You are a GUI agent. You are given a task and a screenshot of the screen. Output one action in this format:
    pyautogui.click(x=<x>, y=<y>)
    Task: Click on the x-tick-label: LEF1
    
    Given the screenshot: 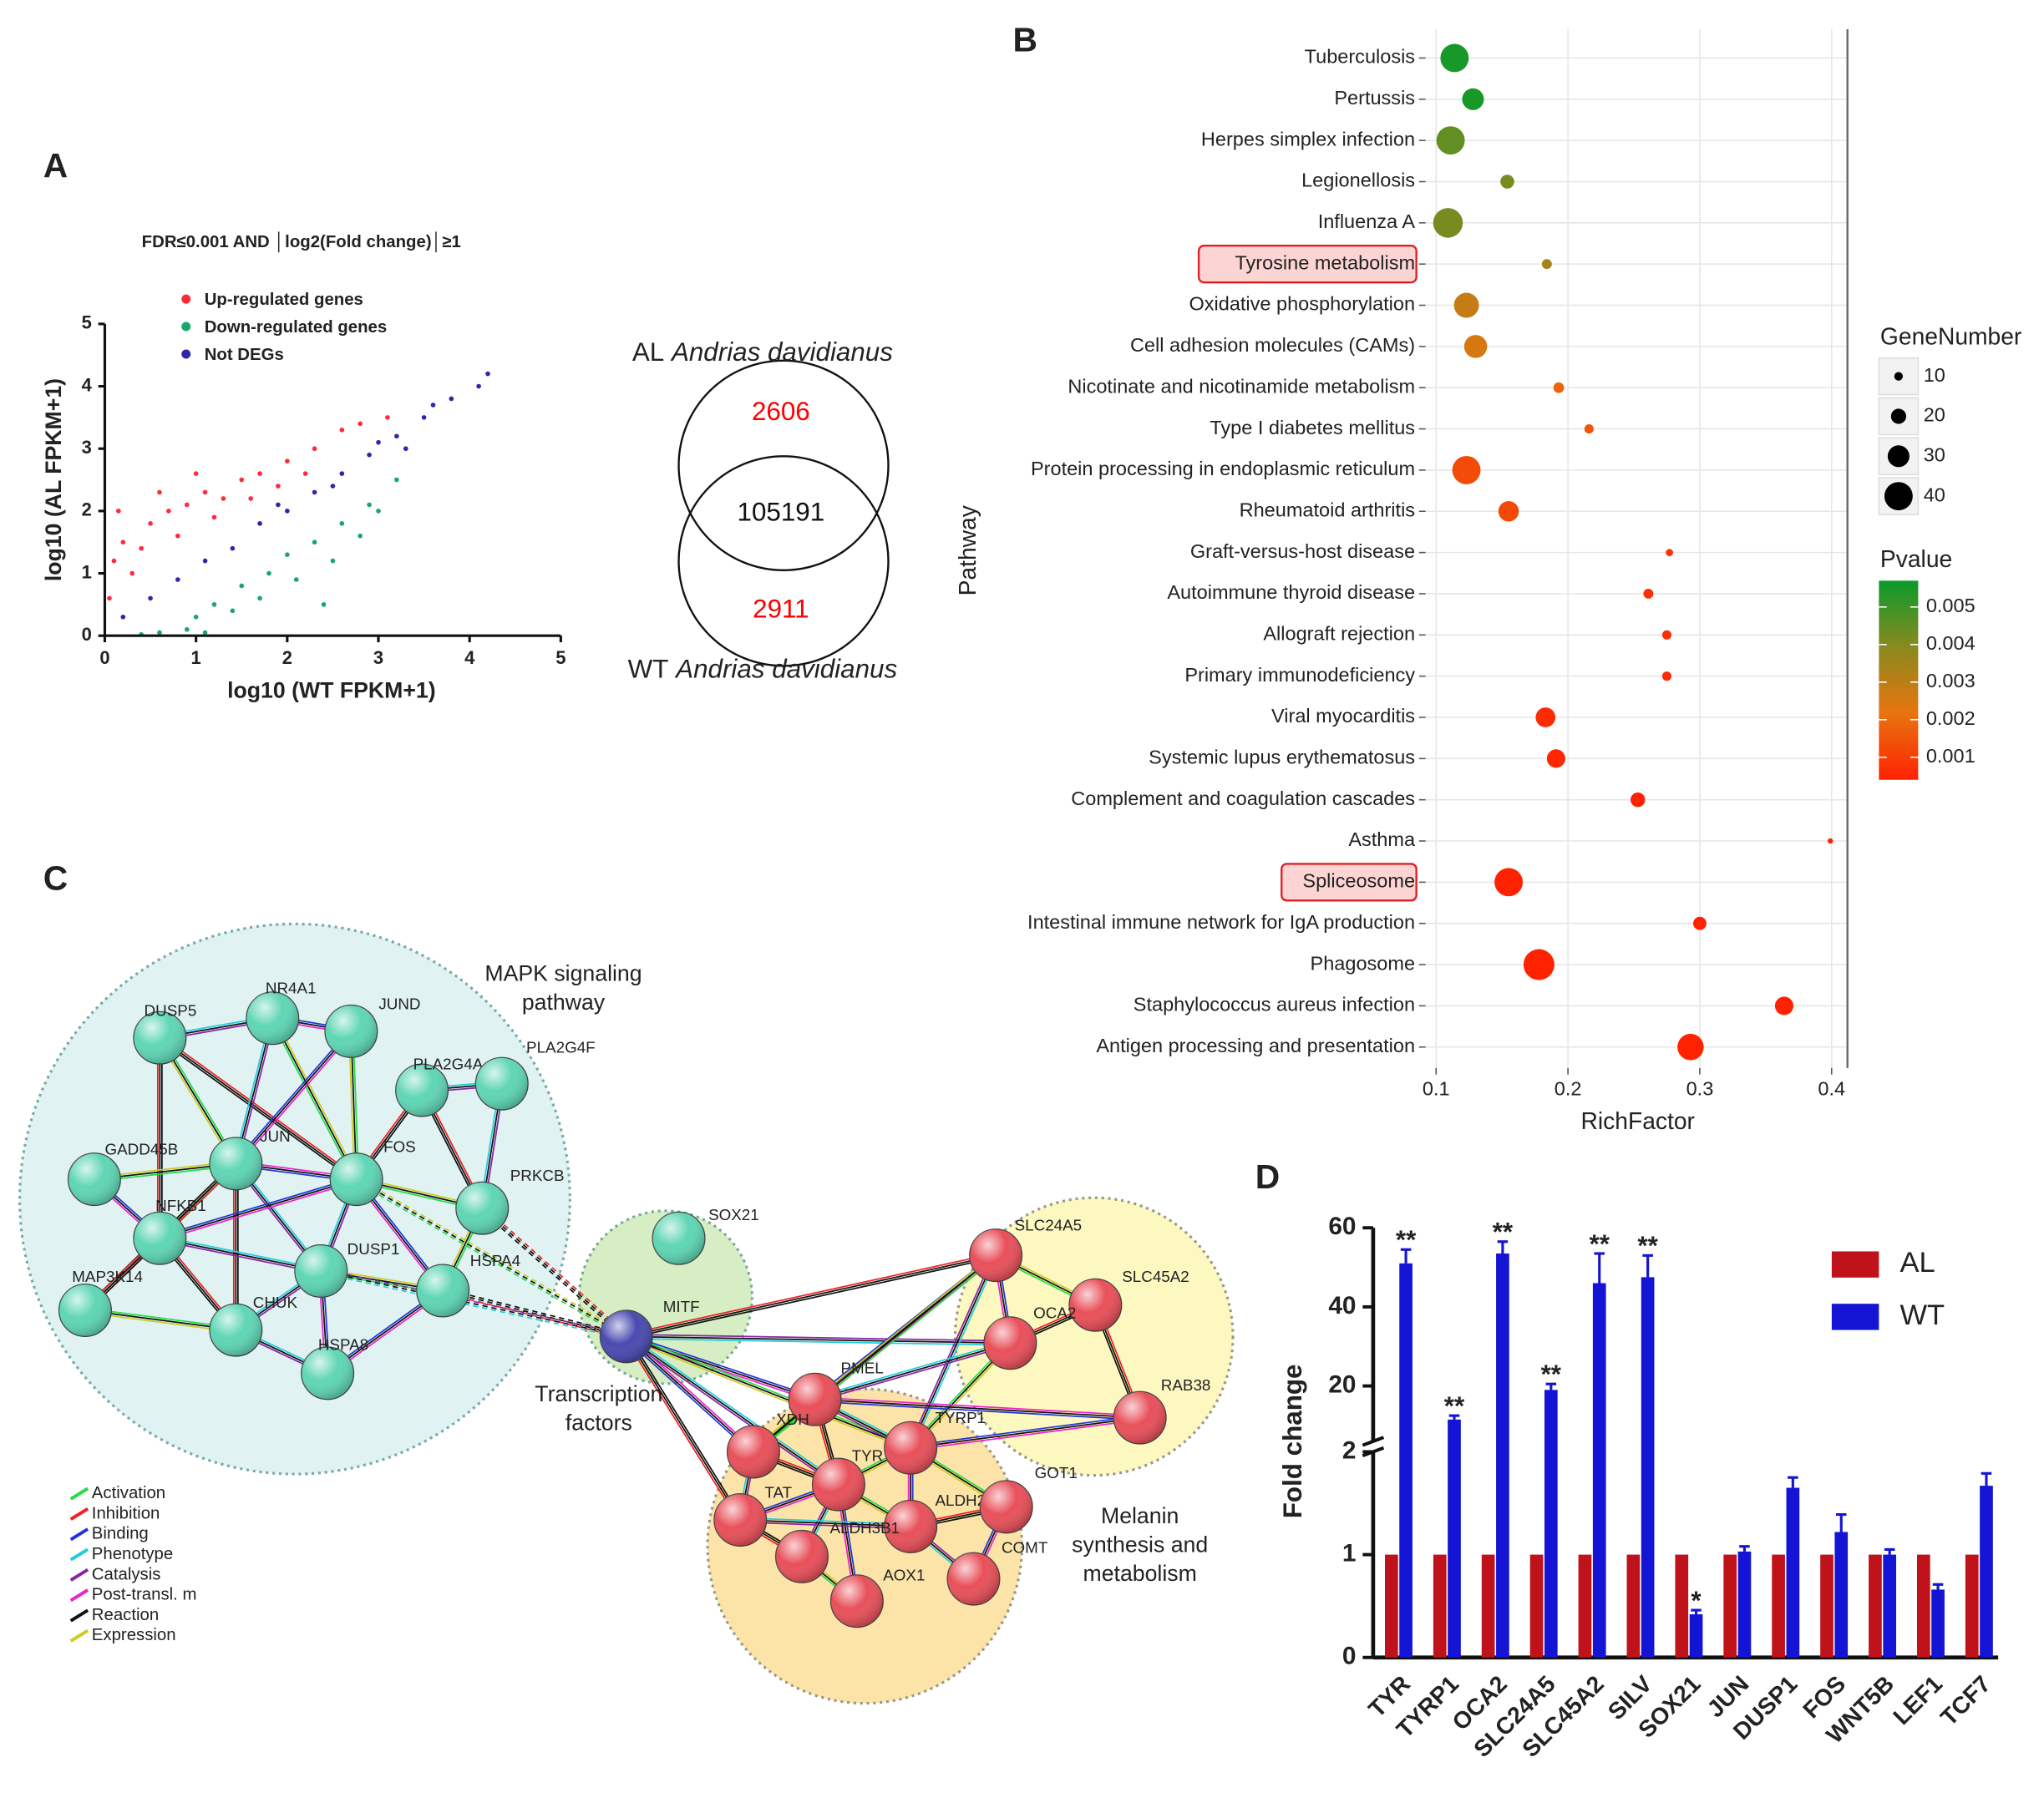 What is the action you would take?
    pyautogui.click(x=1918, y=1700)
    